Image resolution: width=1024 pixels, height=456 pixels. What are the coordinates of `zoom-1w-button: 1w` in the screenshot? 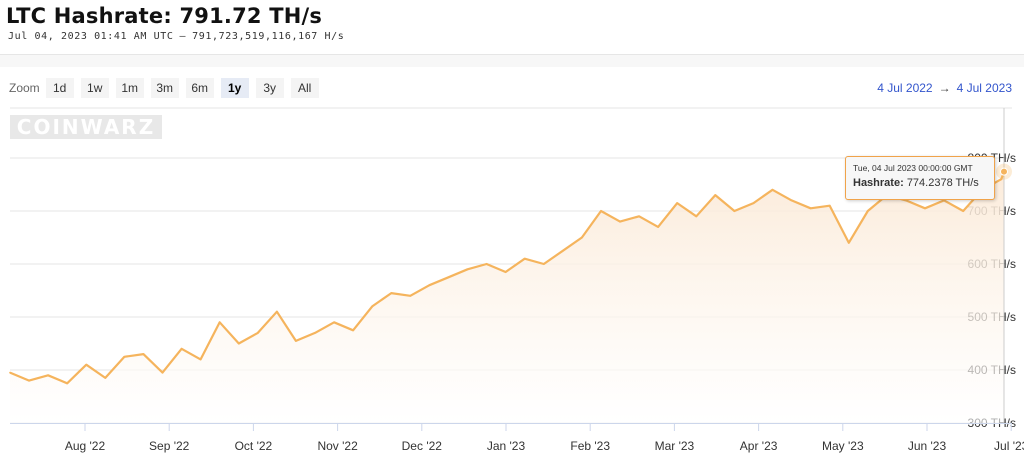 It's located at (94, 88).